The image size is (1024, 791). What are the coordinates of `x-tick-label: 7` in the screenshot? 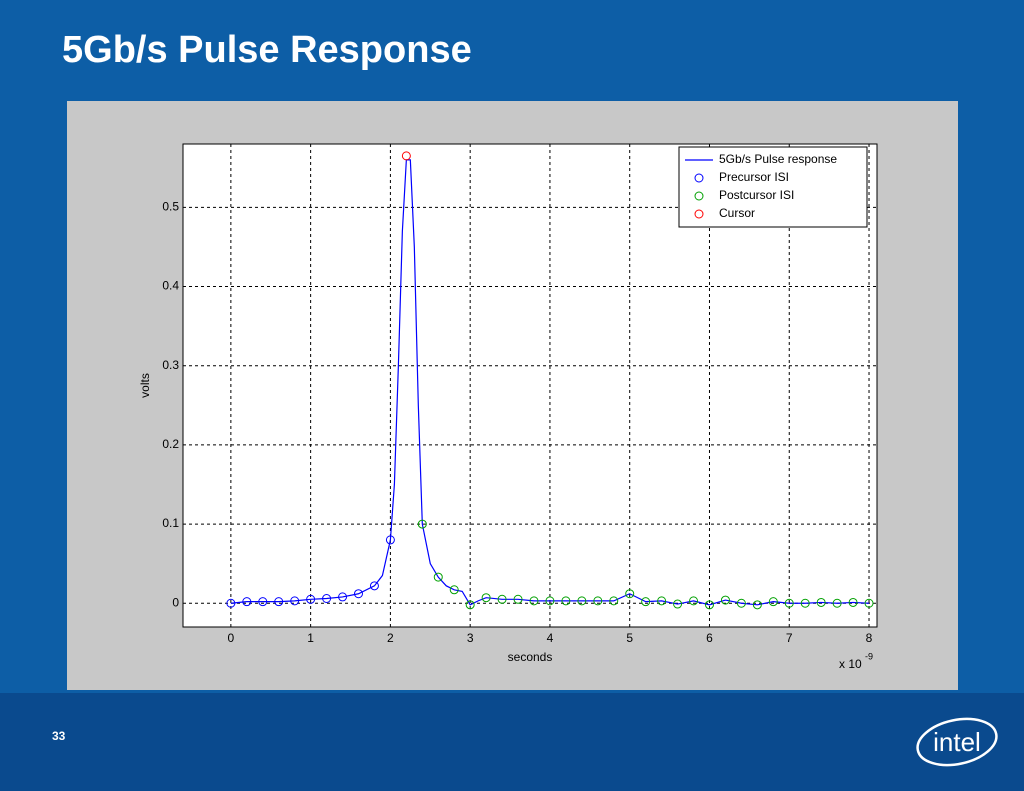 It's located at (789, 638).